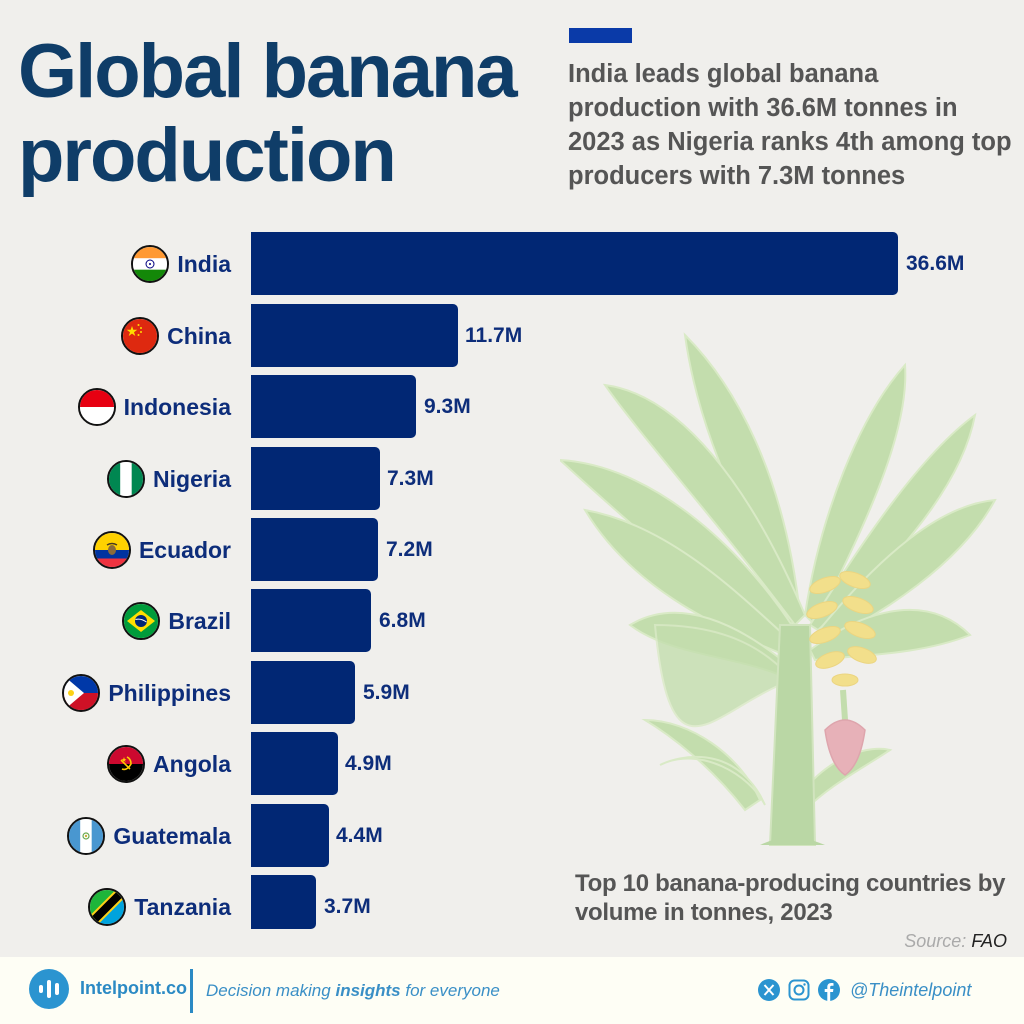  I want to click on tagline: Decision making insights for everyone, so click(353, 991).